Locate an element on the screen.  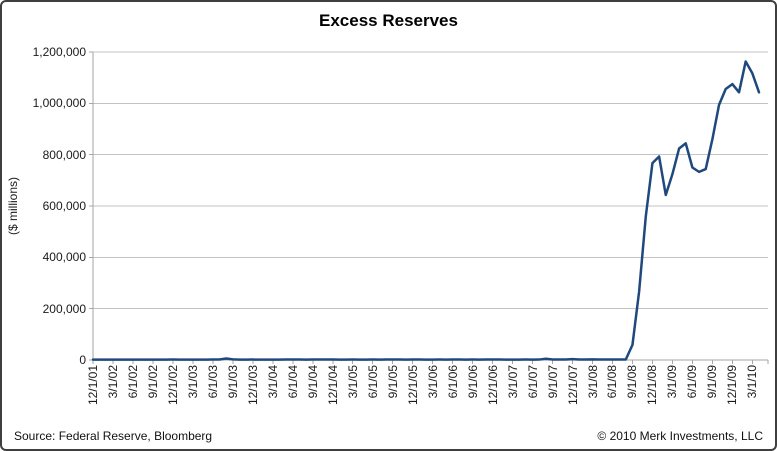
chart-title: Excess Reserves is located at coordinates (388, 20).